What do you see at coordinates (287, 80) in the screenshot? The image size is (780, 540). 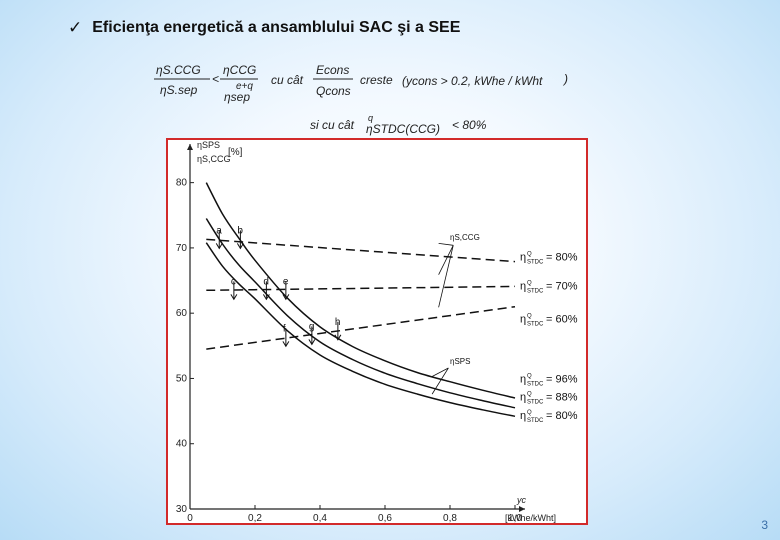 I see `formula-cu-cat: cu cât` at bounding box center [287, 80].